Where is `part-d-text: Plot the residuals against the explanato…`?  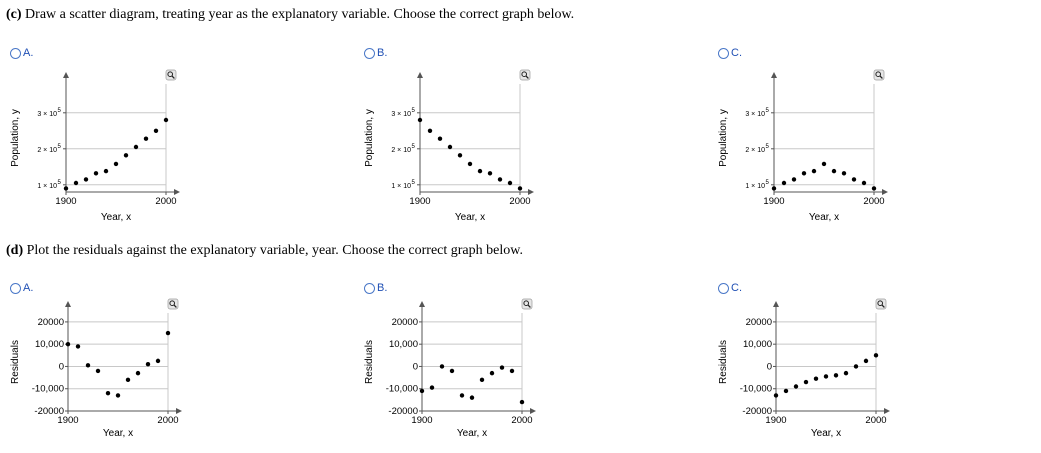
part-d-text: Plot the residuals against the explanato… is located at coordinates (273, 250).